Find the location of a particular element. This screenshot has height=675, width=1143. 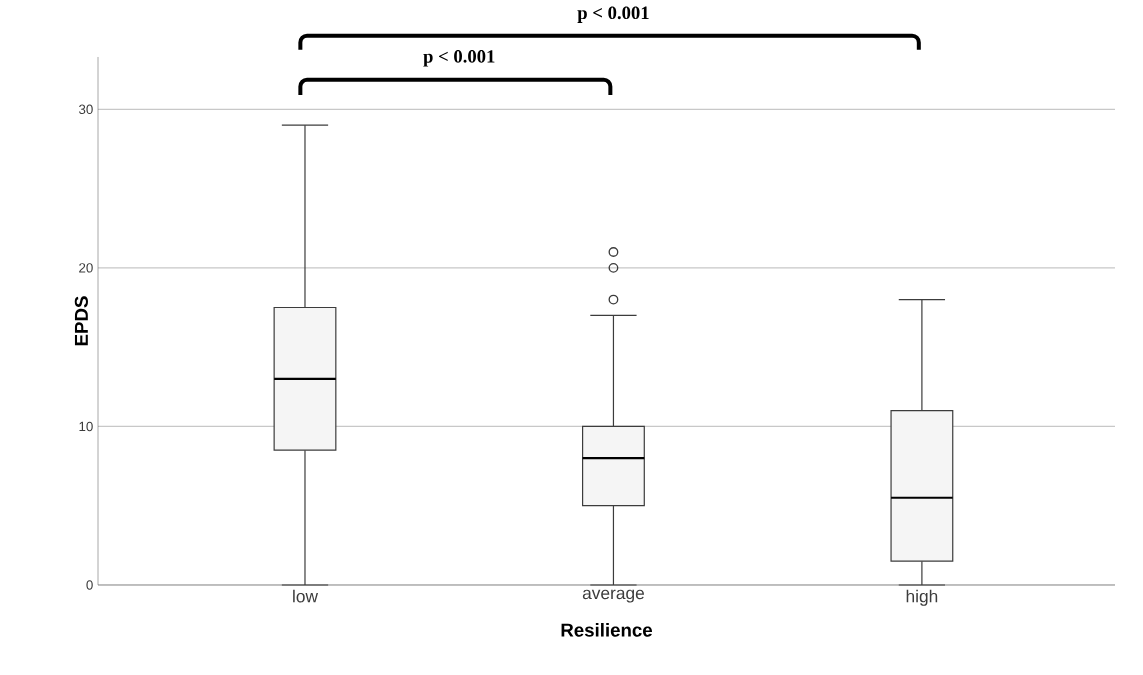

annotation: p < 0.001 is located at coordinates (459, 58).